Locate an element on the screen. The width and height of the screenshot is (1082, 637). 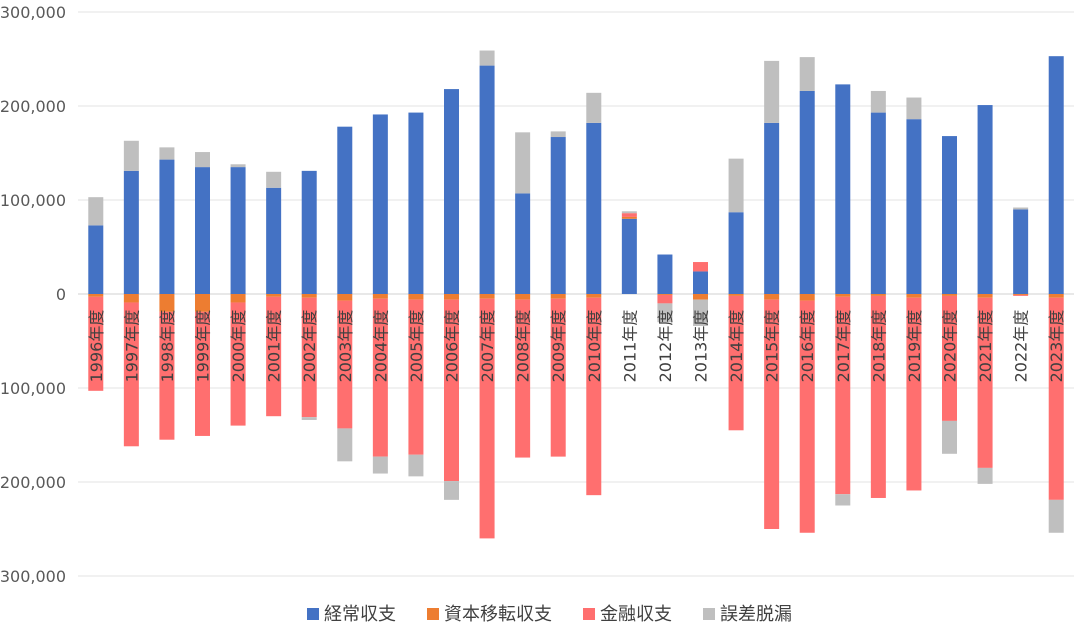
x-tick-label: 2002年度 is located at coordinates (309, 346).